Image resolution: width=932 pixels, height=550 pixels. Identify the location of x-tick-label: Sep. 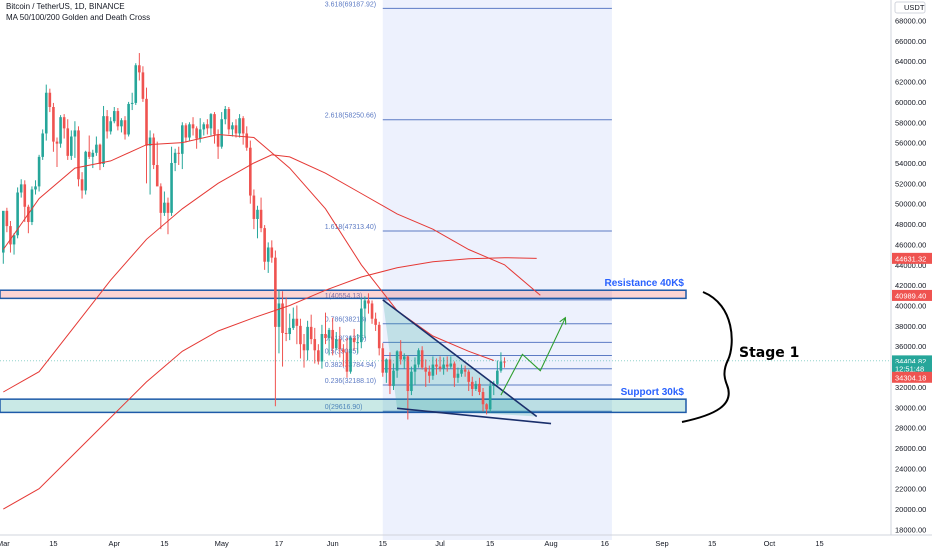
(661, 543).